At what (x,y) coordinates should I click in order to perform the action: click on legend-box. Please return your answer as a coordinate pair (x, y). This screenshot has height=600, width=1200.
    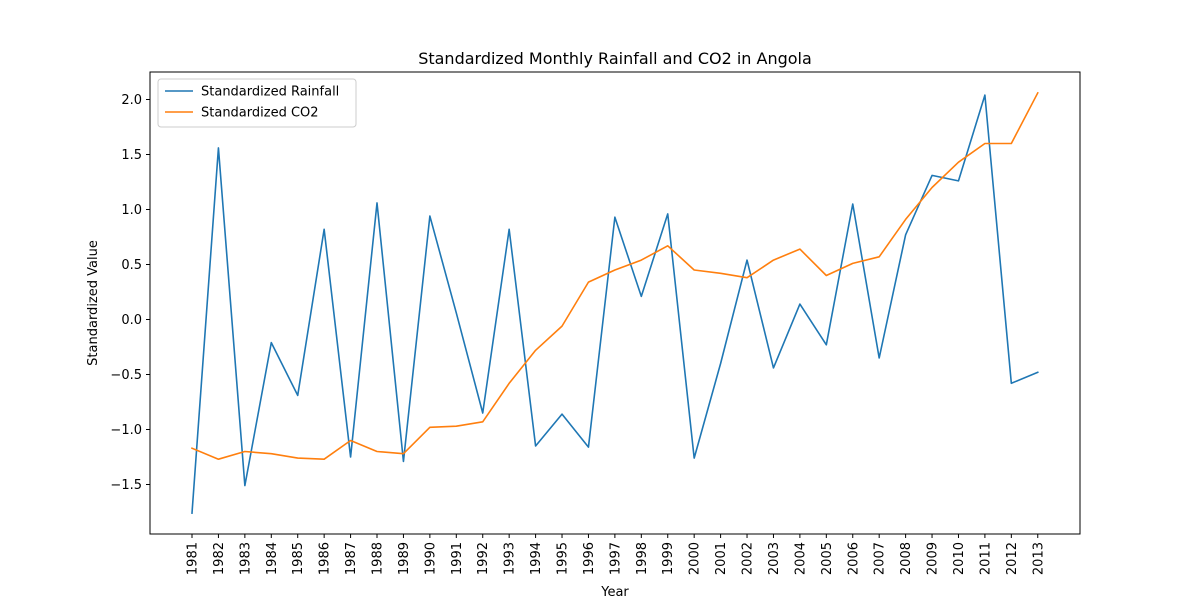
    Looking at the image, I should click on (257, 103).